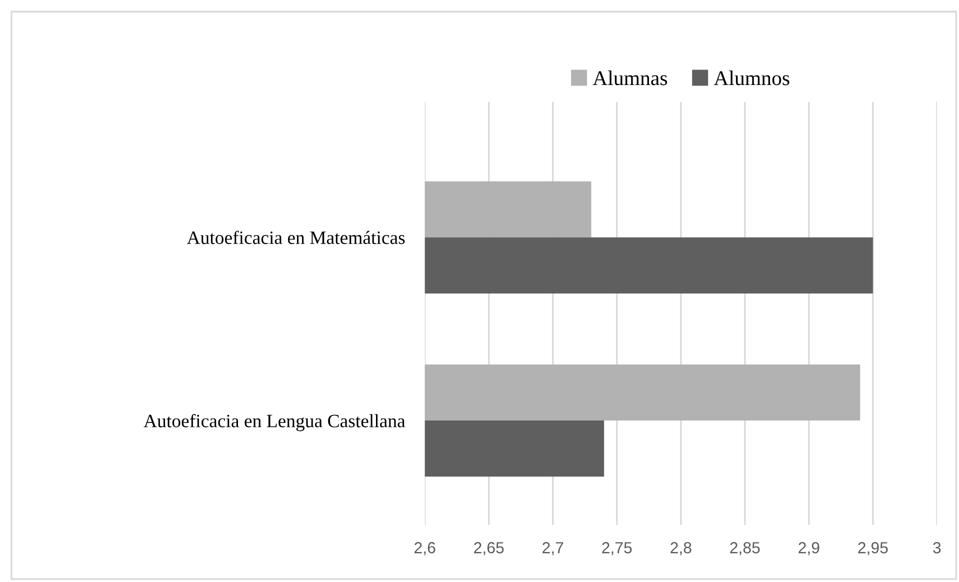  What do you see at coordinates (937, 548) in the screenshot?
I see `x-tick-label: 3` at bounding box center [937, 548].